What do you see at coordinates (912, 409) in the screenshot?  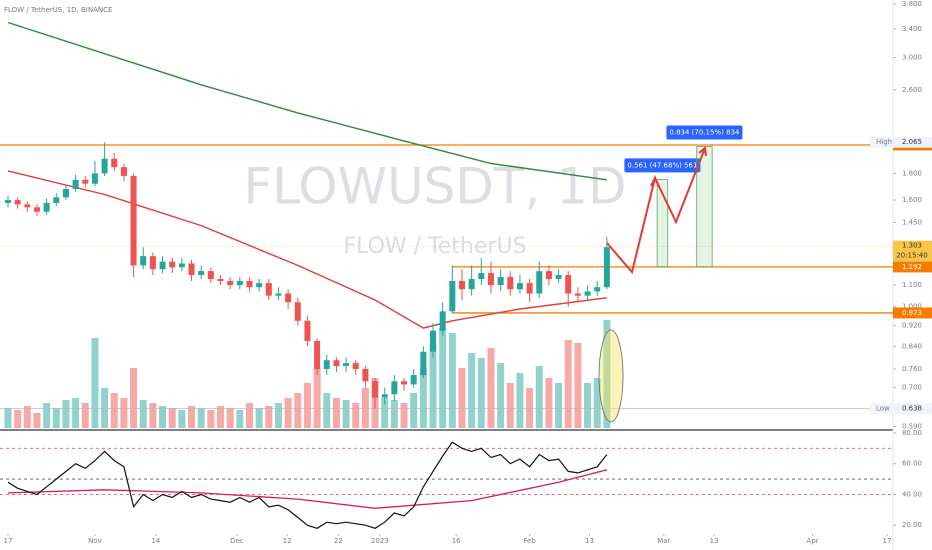 I see `marker-value: 0.638` at bounding box center [912, 409].